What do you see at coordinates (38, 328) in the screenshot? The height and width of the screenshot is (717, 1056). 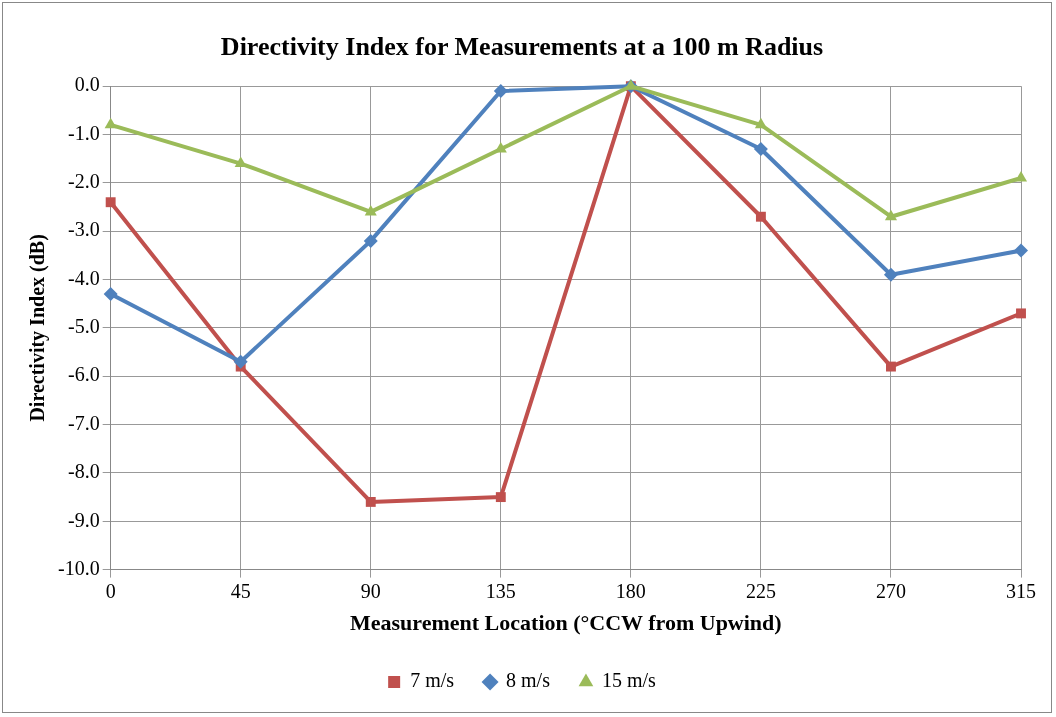 I see `y-axis-title: Directivity Index (dB)` at bounding box center [38, 328].